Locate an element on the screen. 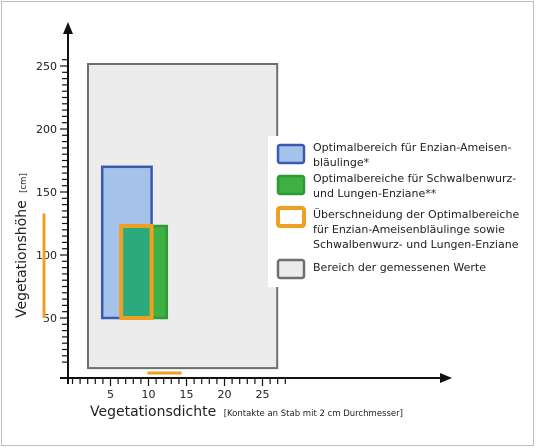 The image size is (536, 448). y-tick-label: 100 is located at coordinates (46, 255).